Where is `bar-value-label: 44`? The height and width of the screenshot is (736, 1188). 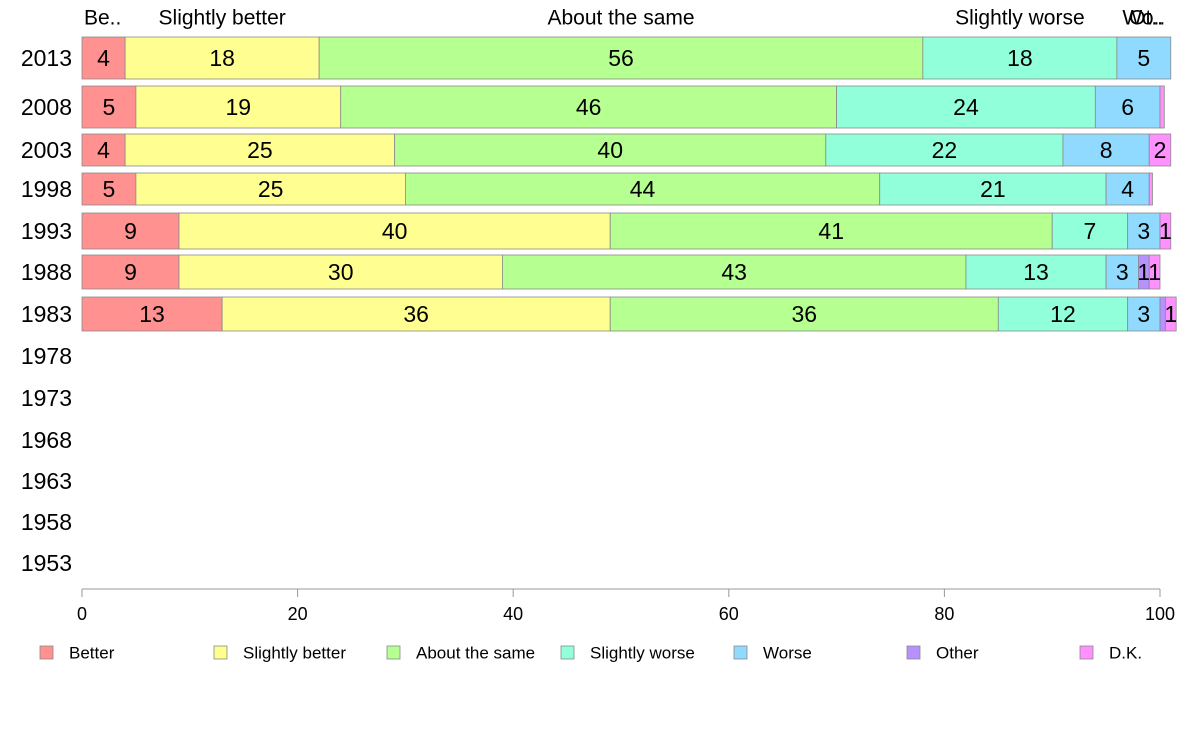 bar-value-label: 44 is located at coordinates (643, 189).